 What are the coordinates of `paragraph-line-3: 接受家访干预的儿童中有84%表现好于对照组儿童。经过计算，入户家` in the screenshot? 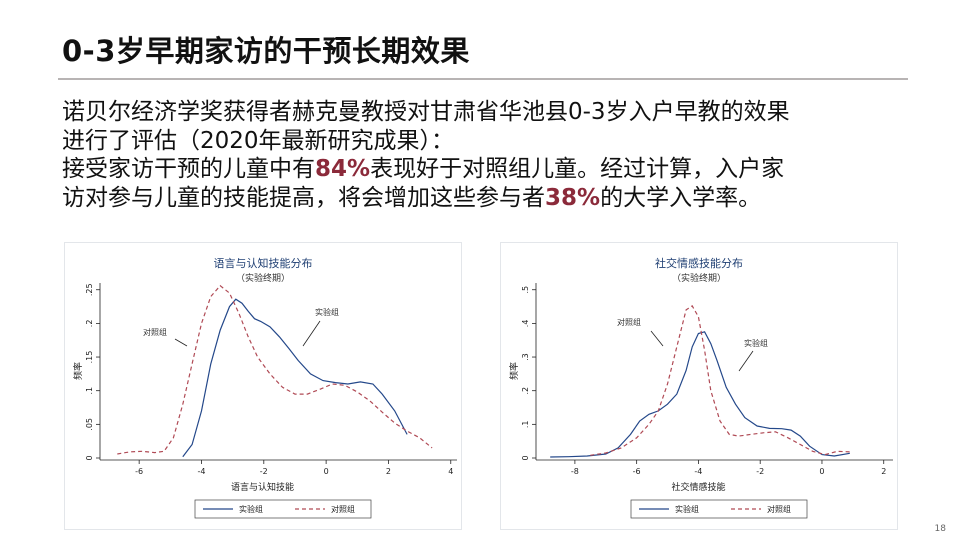 It's located at (482, 169).